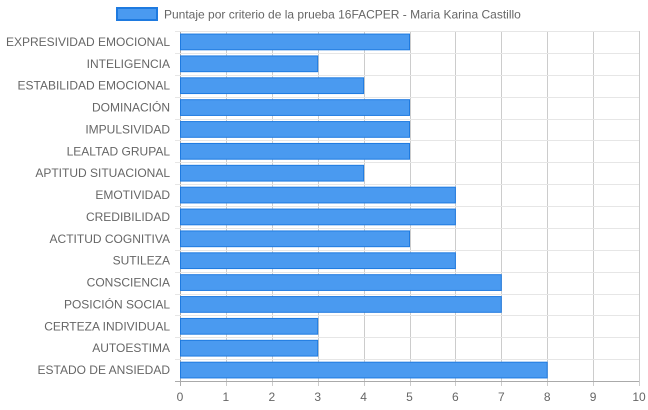  I want to click on x-tick-label: 8, so click(547, 397).